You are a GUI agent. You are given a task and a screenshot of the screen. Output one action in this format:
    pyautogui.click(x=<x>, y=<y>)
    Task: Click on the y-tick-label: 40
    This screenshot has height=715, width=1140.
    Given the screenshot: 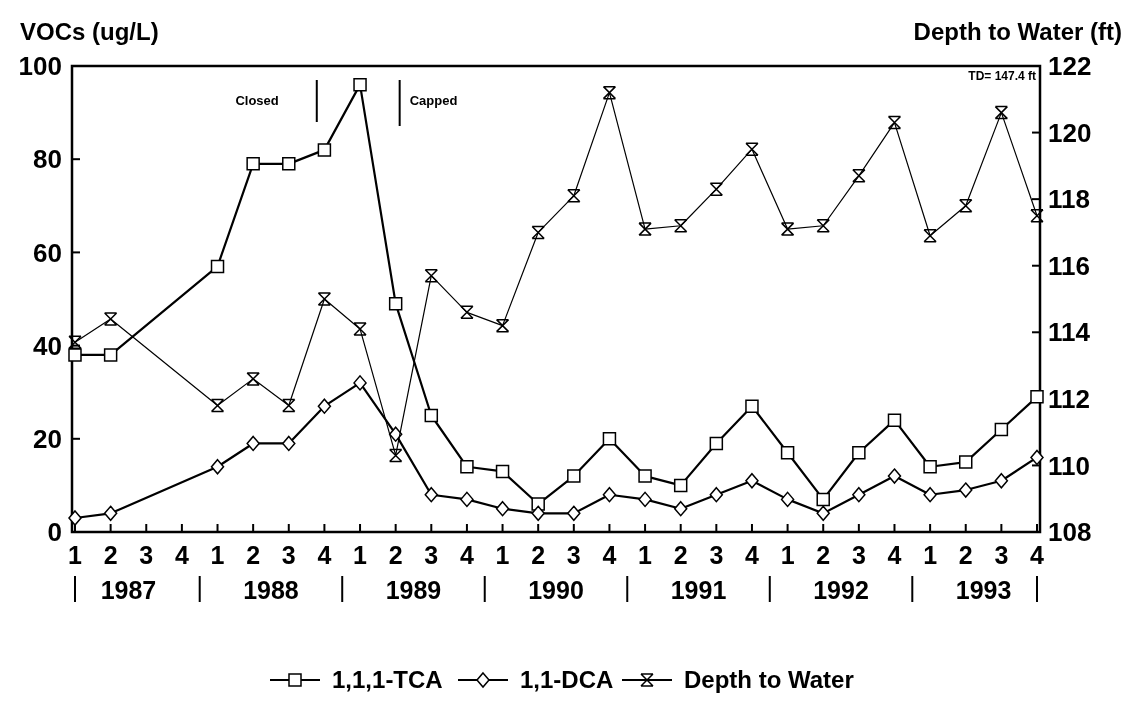 What is the action you would take?
    pyautogui.click(x=47, y=345)
    